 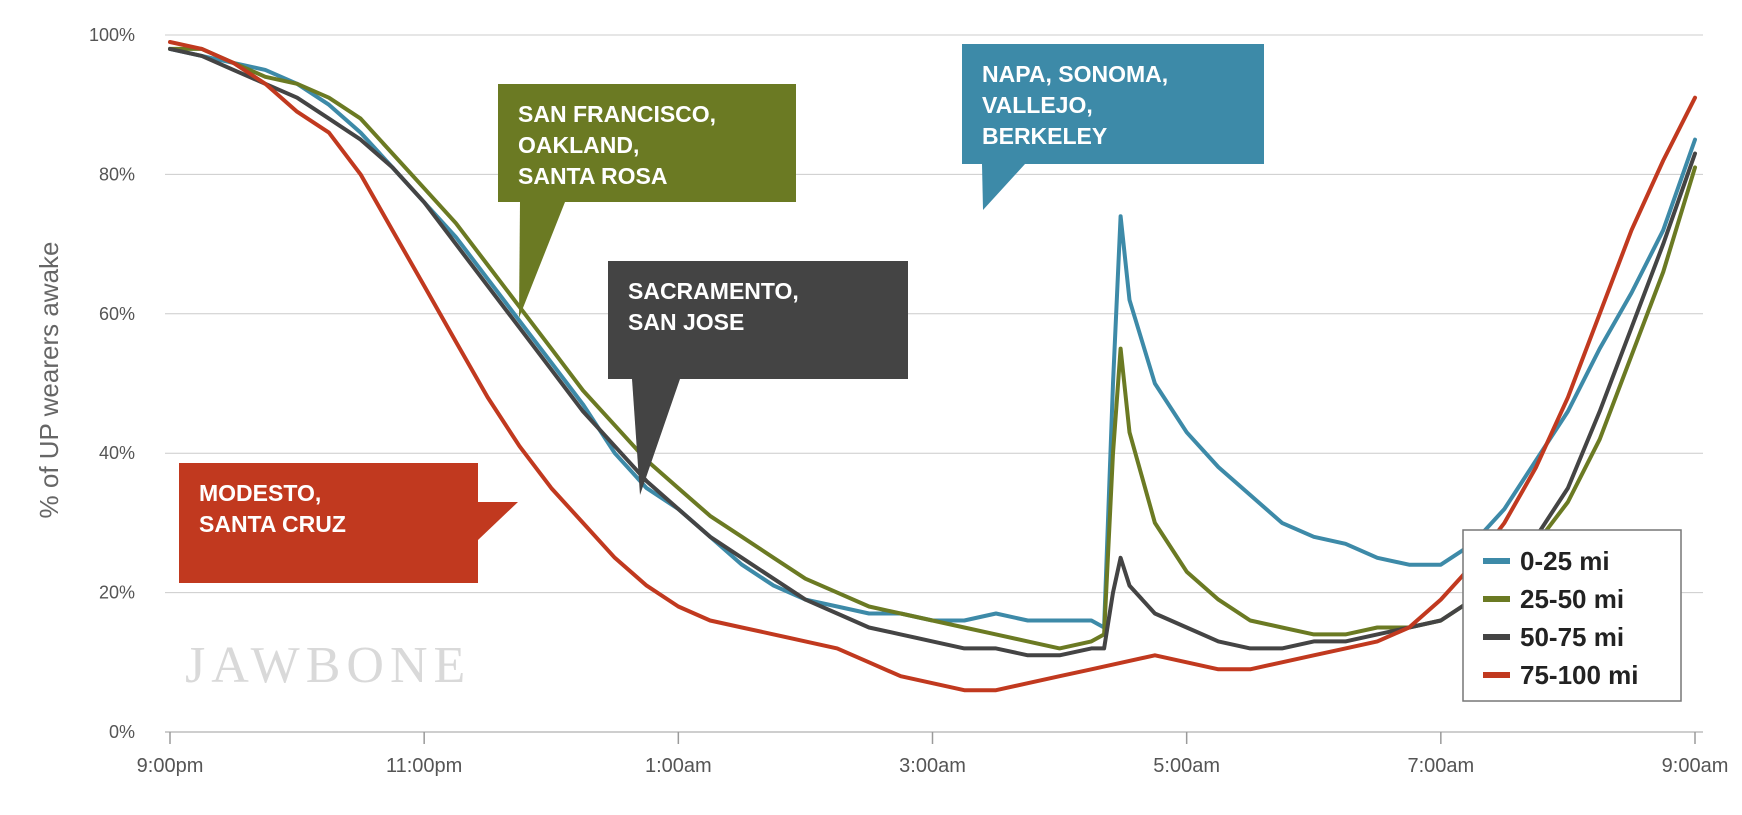 I want to click on legend-label: 75-100 mi, so click(x=1579, y=675).